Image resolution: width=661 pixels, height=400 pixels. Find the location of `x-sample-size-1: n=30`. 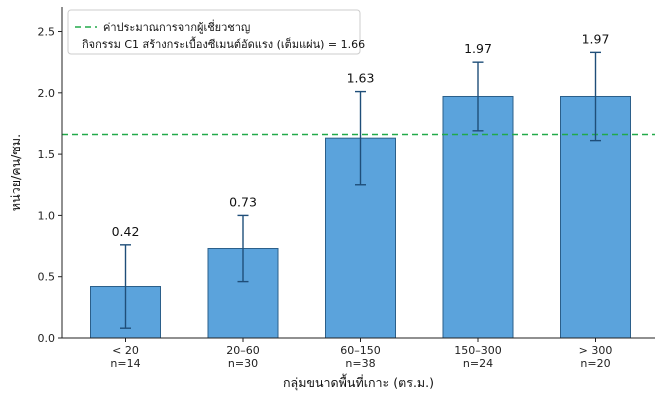

x-sample-size-1: n=30 is located at coordinates (243, 363).